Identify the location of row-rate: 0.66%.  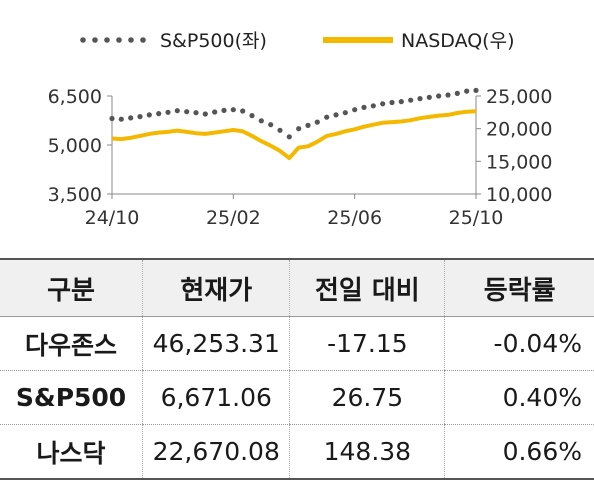
(519, 452).